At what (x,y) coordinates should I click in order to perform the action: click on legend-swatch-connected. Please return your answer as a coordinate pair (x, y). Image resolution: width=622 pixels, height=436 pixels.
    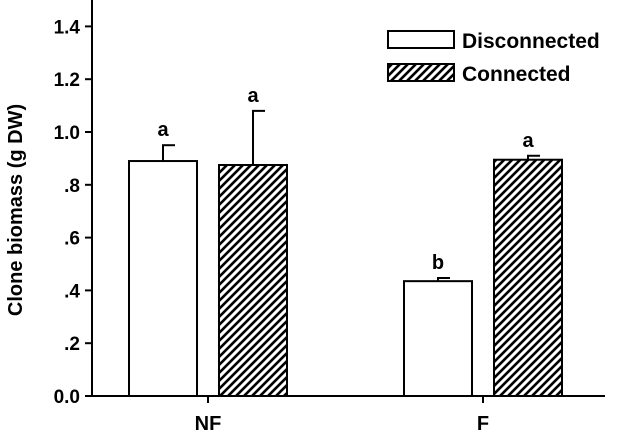
    Looking at the image, I should click on (421, 72).